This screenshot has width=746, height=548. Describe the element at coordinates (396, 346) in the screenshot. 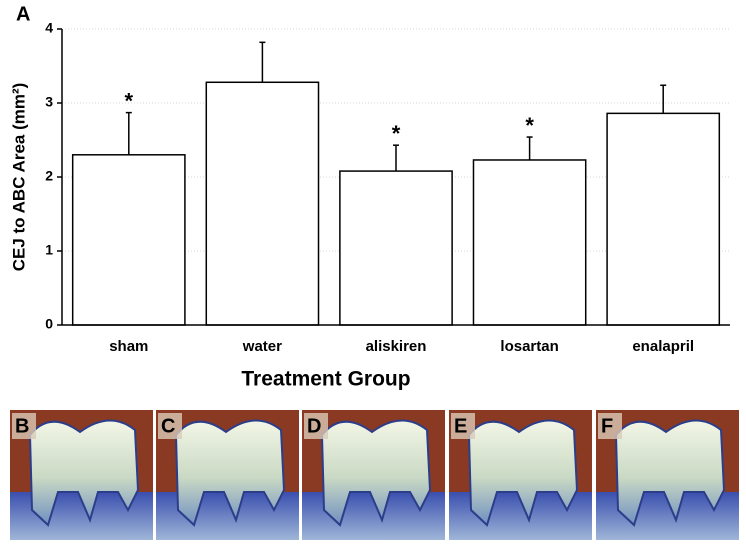

I see `x-tick-label: aliskiren` at that location.